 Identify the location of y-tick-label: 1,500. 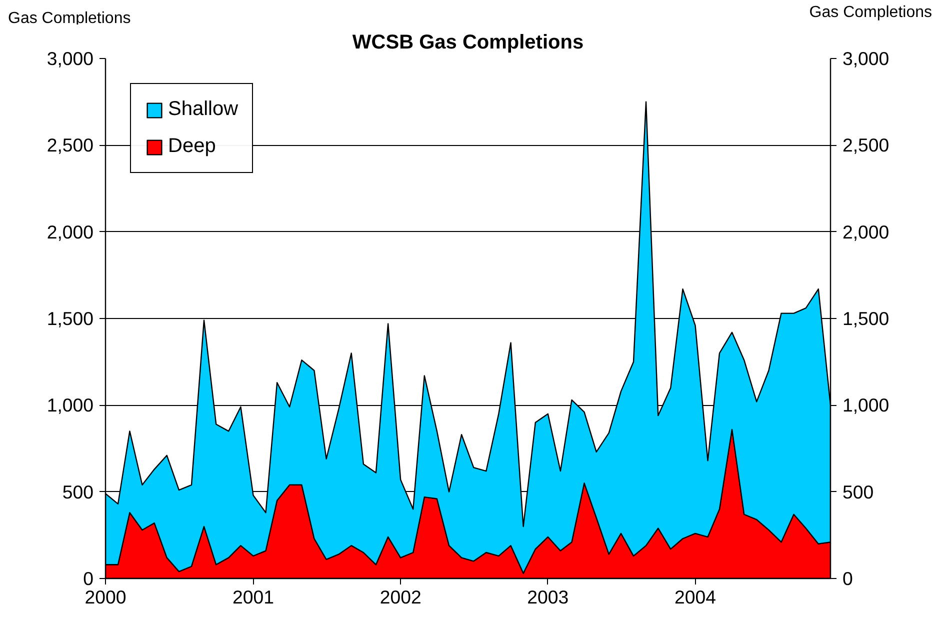
(70, 318).